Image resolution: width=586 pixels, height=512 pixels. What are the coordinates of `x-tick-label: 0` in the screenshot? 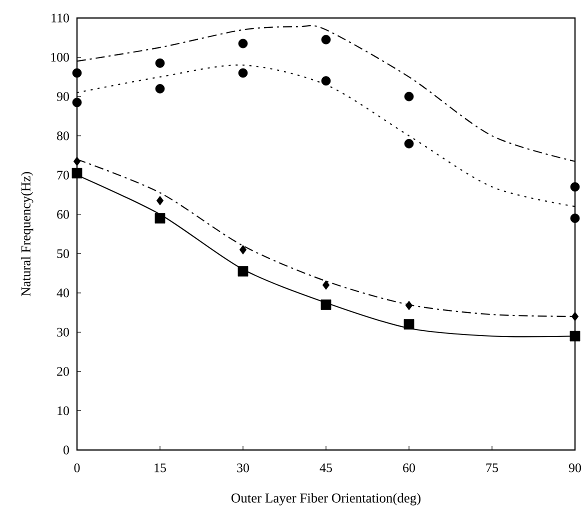 It's located at (77, 468).